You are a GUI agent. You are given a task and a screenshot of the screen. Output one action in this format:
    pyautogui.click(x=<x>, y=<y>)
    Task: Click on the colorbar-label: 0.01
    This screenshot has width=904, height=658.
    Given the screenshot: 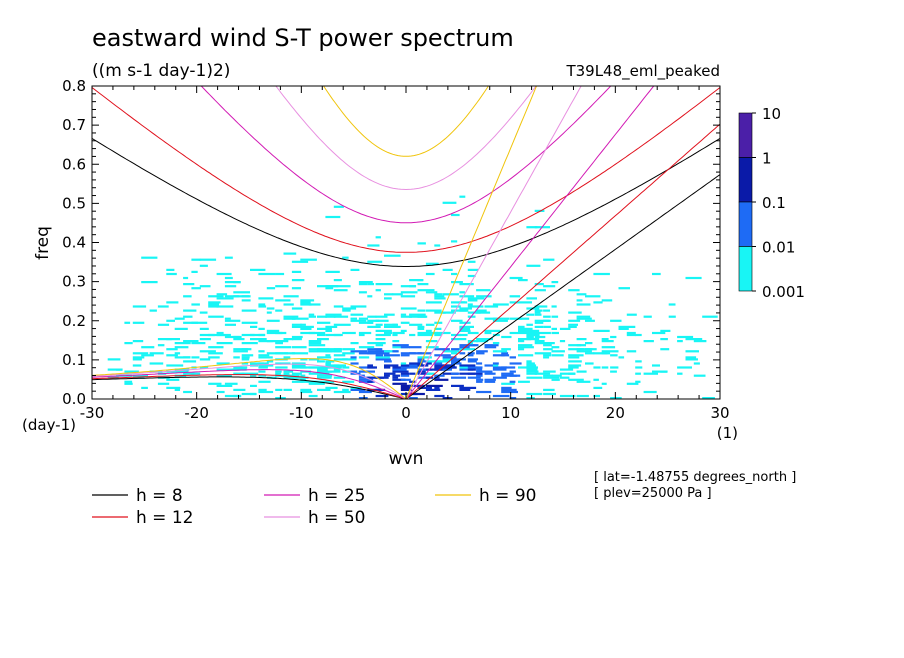 What is the action you would take?
    pyautogui.click(x=778, y=248)
    